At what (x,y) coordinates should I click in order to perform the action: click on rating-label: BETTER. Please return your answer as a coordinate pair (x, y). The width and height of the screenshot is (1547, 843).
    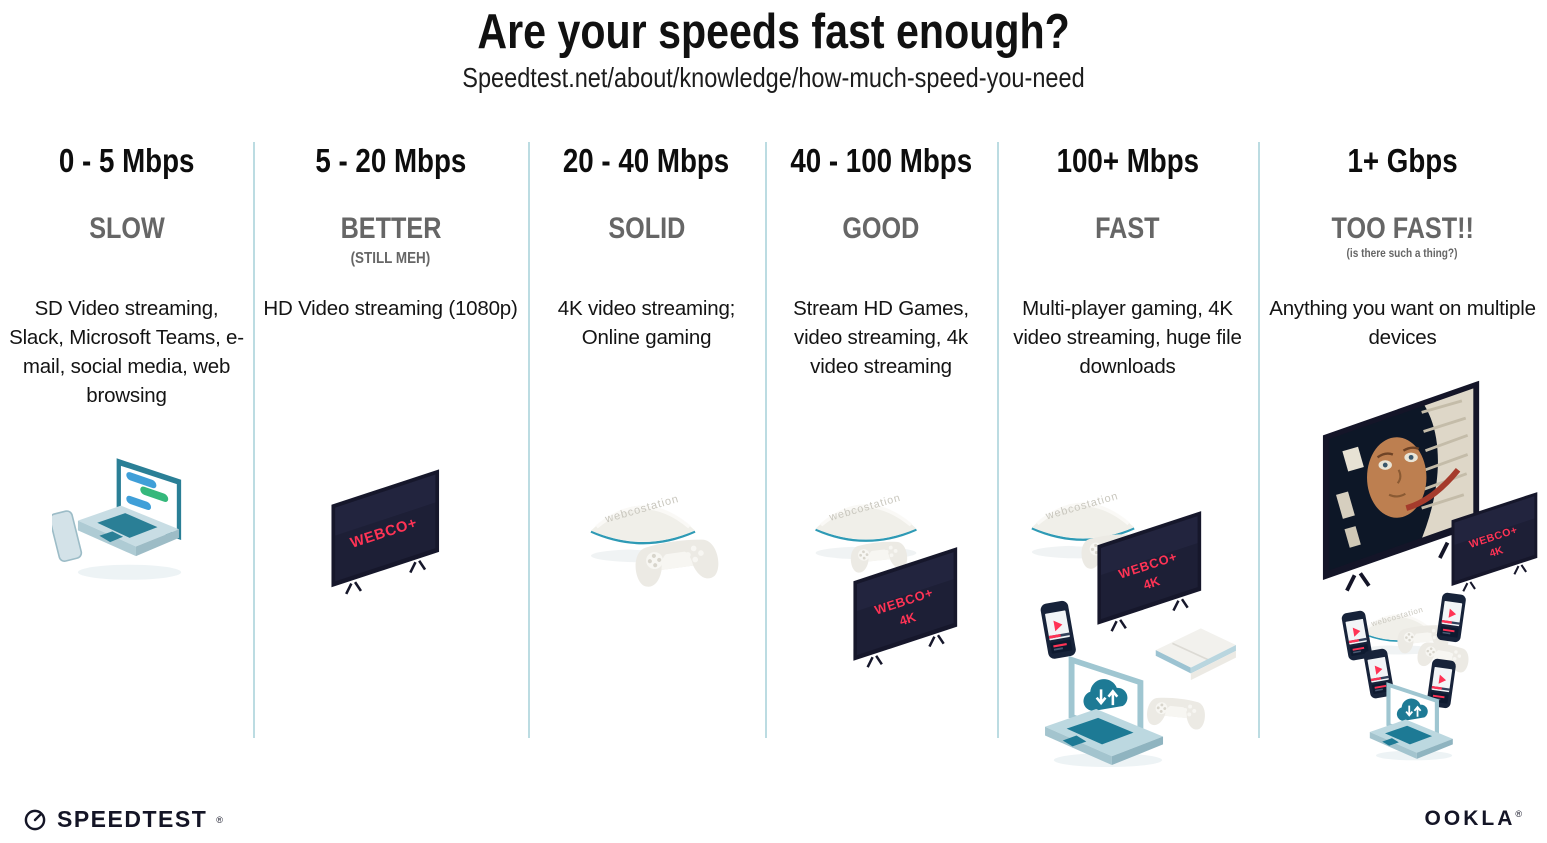
    Looking at the image, I should click on (390, 228).